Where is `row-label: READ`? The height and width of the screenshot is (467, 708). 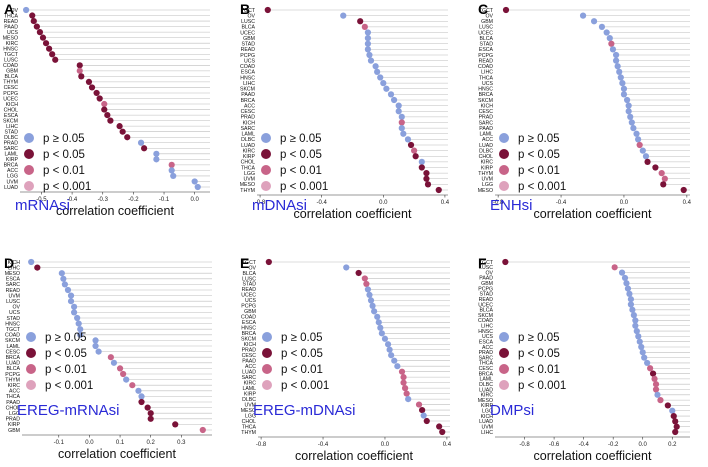
row-label: READ is located at coordinates (11, 22).